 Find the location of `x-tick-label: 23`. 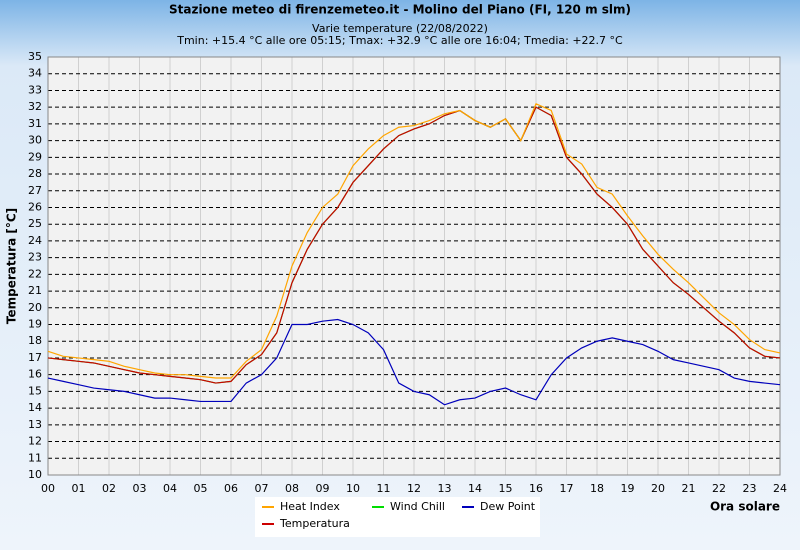

x-tick-label: 23 is located at coordinates (750, 488).